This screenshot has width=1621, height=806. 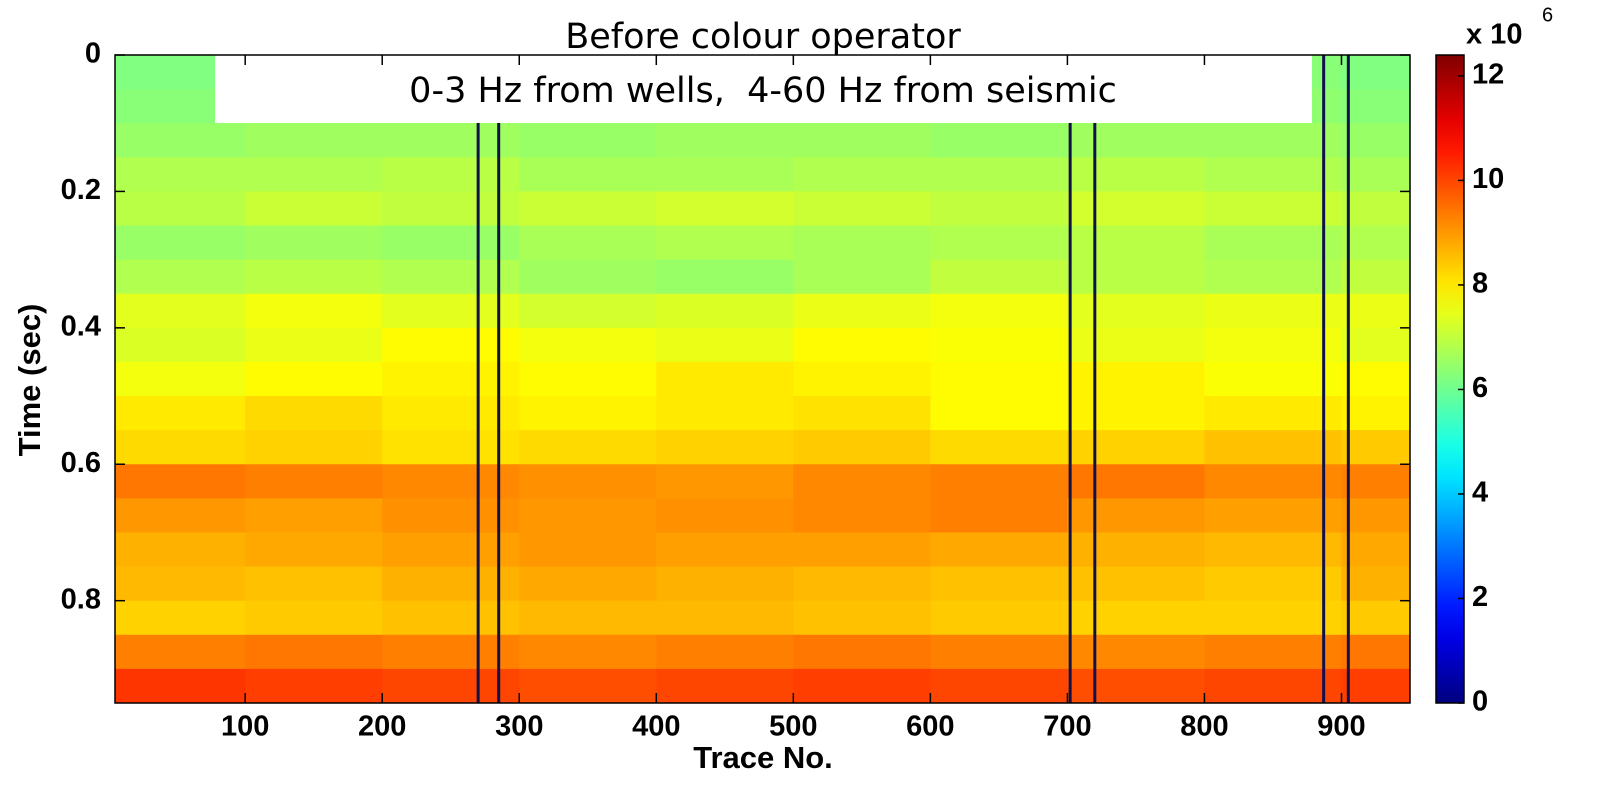 What do you see at coordinates (1480, 284) in the screenshot?
I see `colorbar-tick-label: 8` at bounding box center [1480, 284].